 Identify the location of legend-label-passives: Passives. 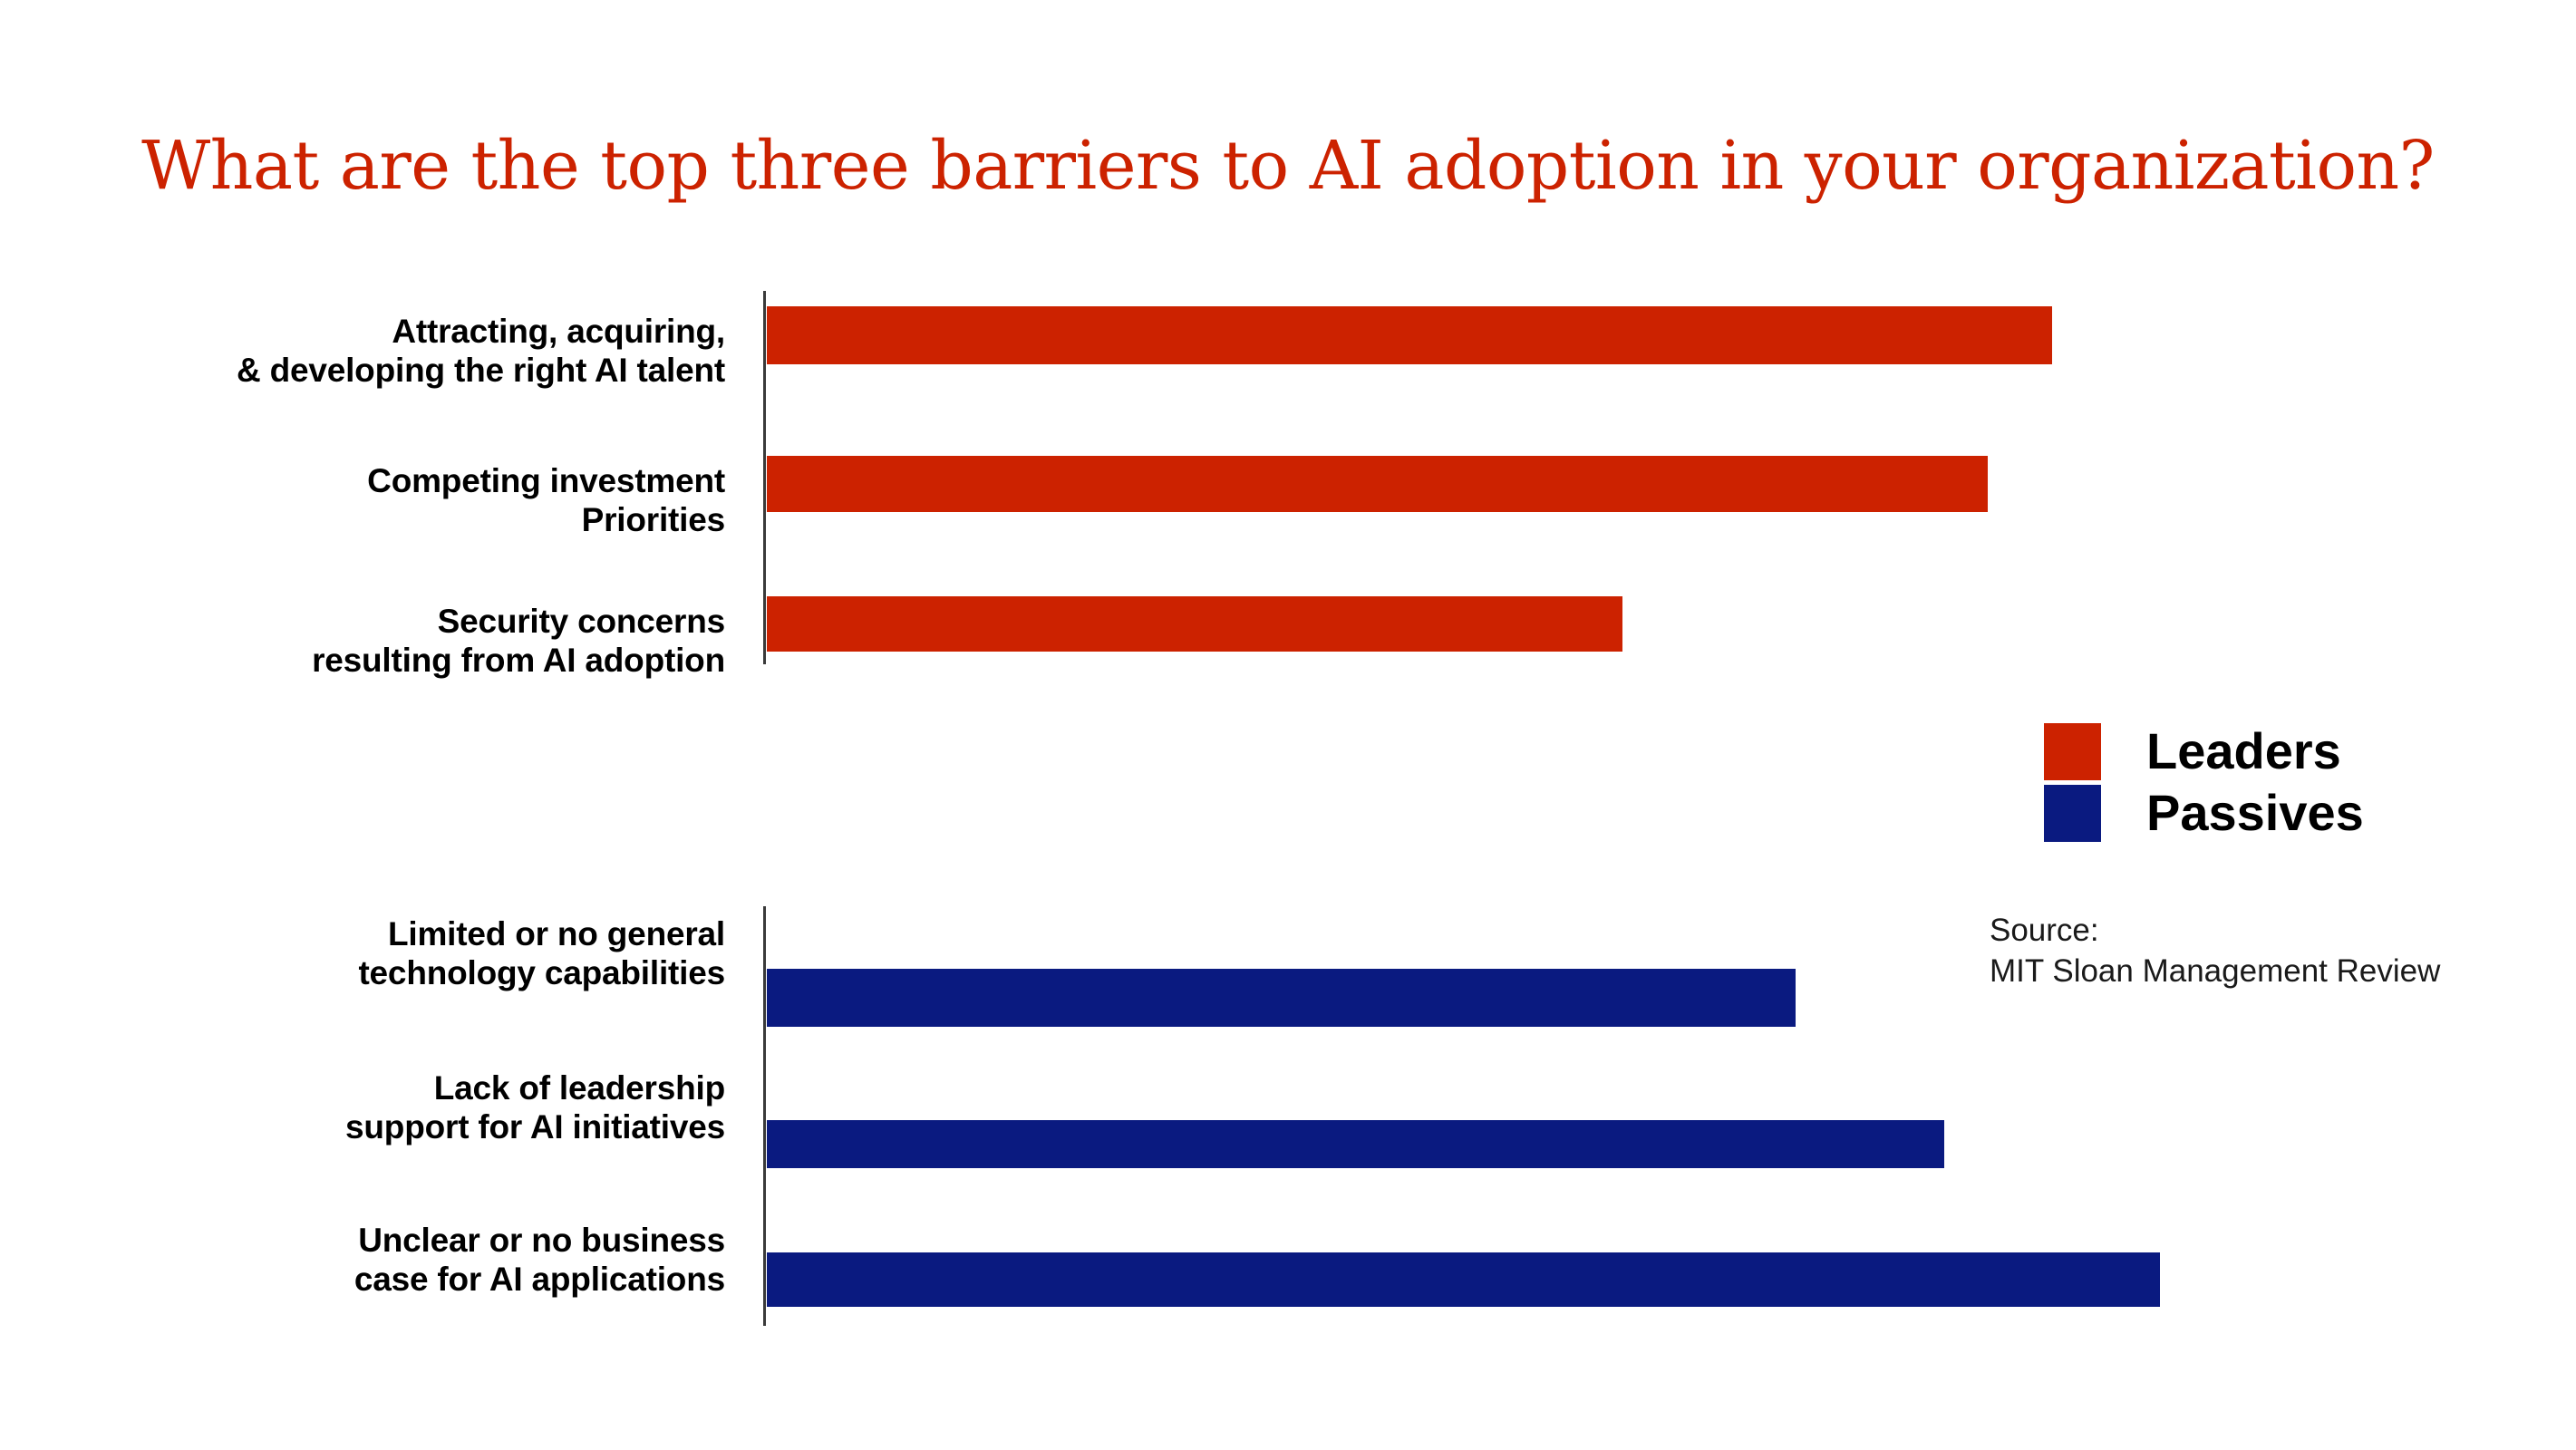
(2255, 812).